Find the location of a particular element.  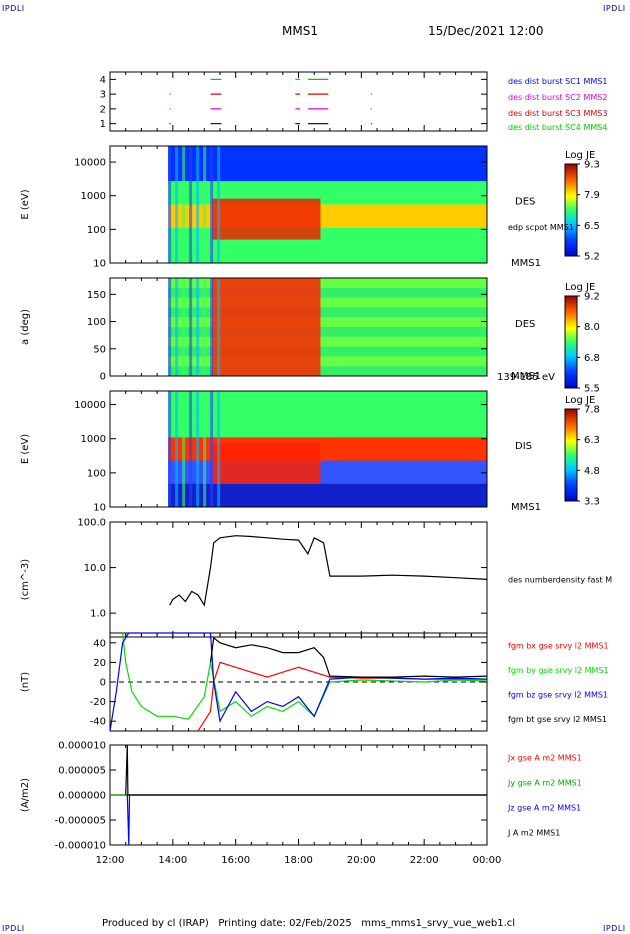

y-axis-label-5: (nT) is located at coordinates (25, 682).